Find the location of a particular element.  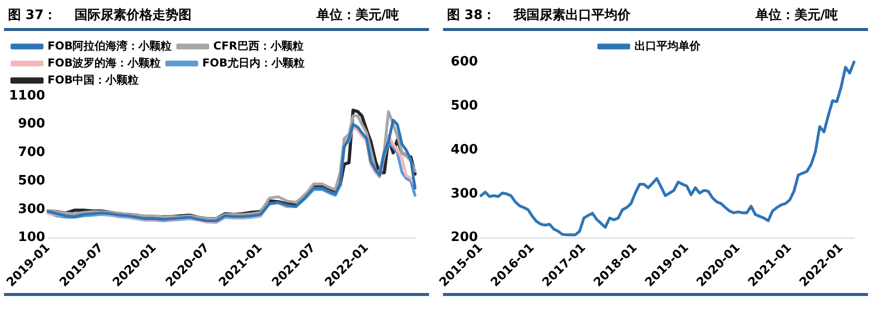

y-tick-label: 700 is located at coordinates (32, 152).